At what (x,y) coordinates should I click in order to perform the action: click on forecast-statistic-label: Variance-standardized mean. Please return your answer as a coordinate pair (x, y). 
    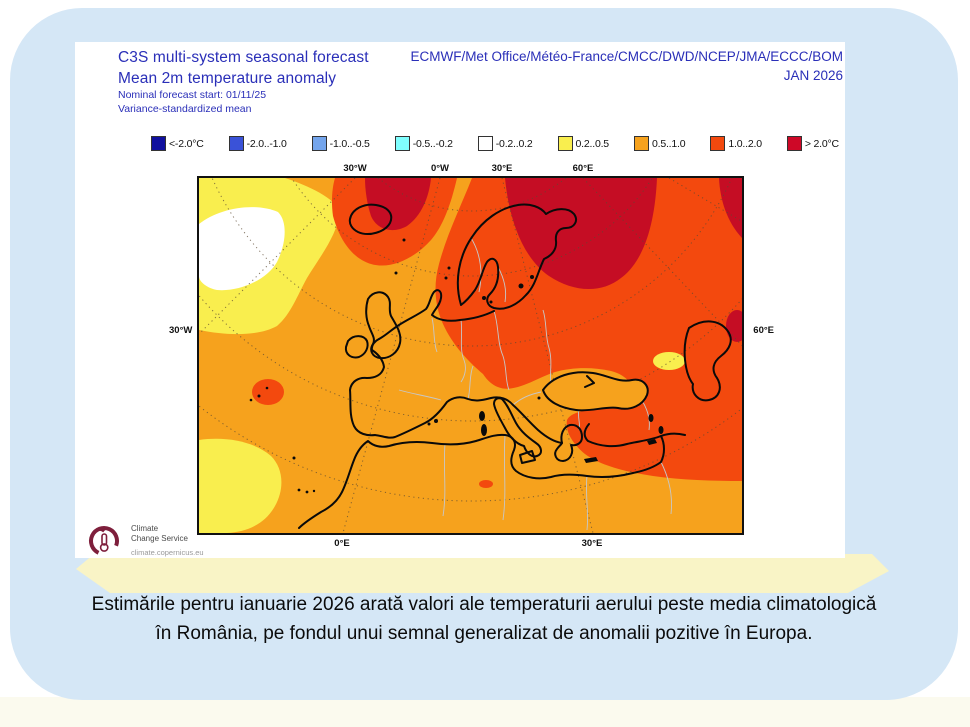
    Looking at the image, I should click on (185, 108).